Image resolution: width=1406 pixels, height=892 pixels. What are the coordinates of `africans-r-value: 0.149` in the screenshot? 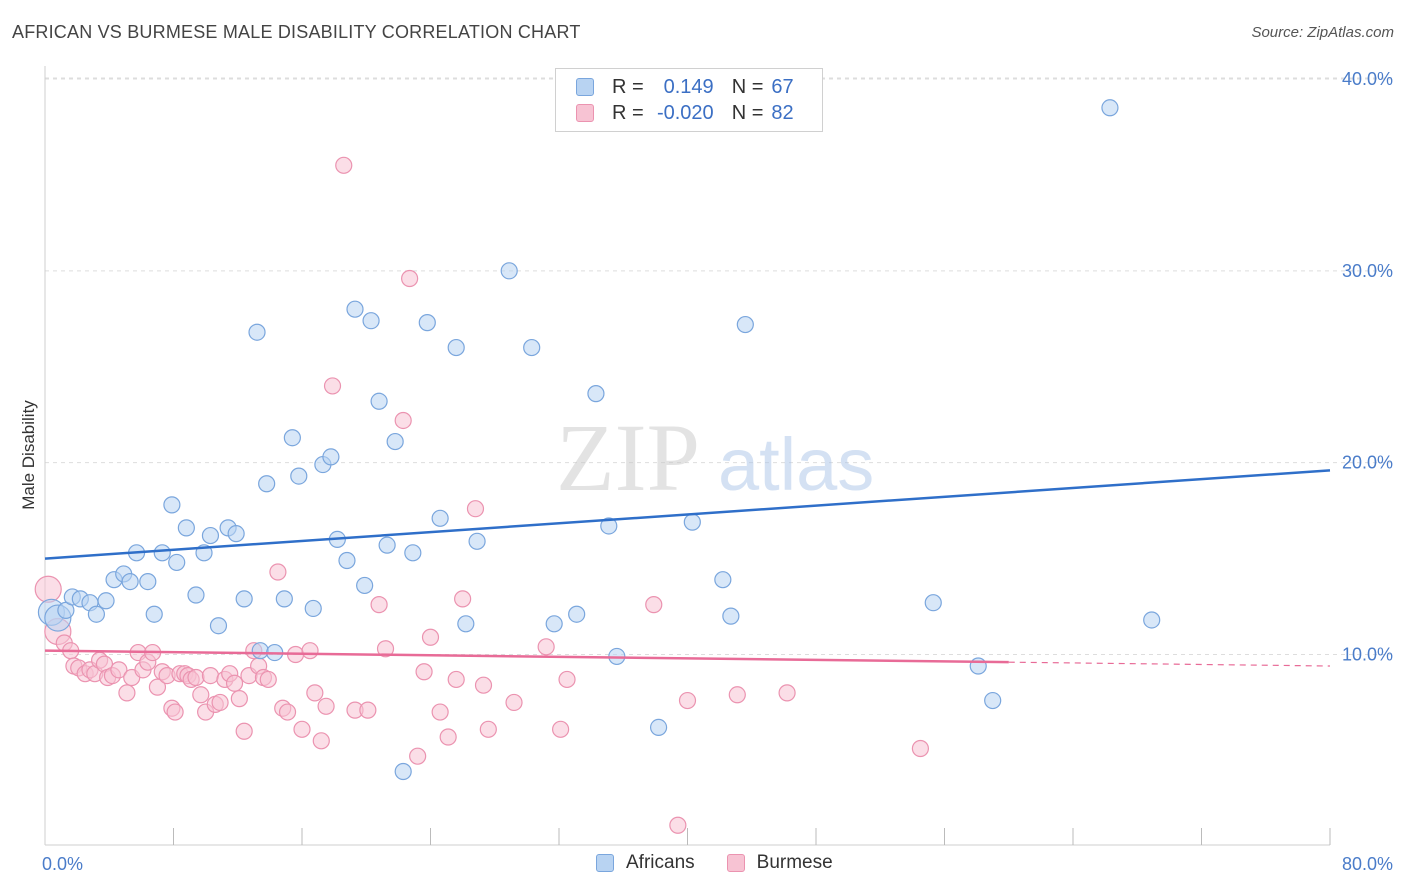 It's located at (688, 86).